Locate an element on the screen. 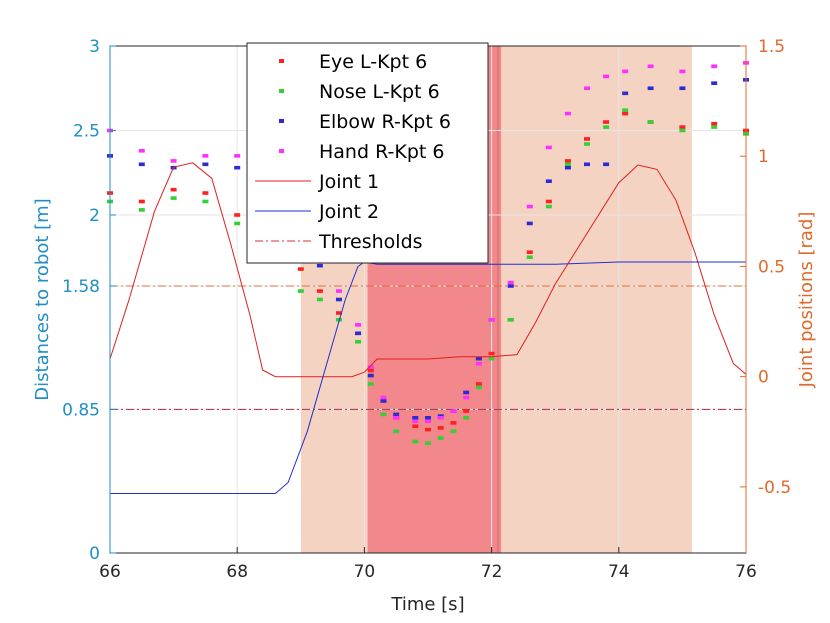  x-axis-title: Time [s] is located at coordinates (427, 604).